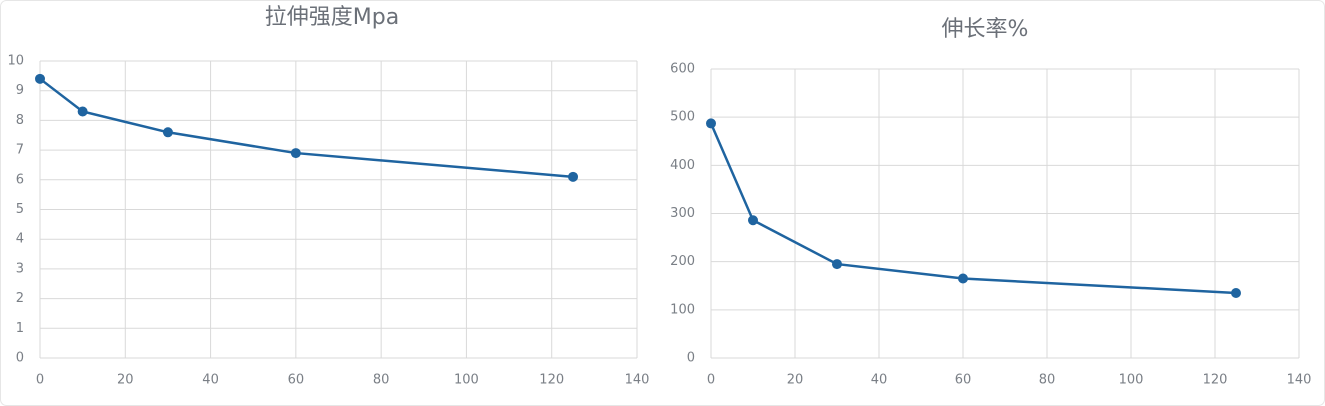 The height and width of the screenshot is (406, 1325). What do you see at coordinates (682, 165) in the screenshot?
I see `y-tick-label: 400` at bounding box center [682, 165].